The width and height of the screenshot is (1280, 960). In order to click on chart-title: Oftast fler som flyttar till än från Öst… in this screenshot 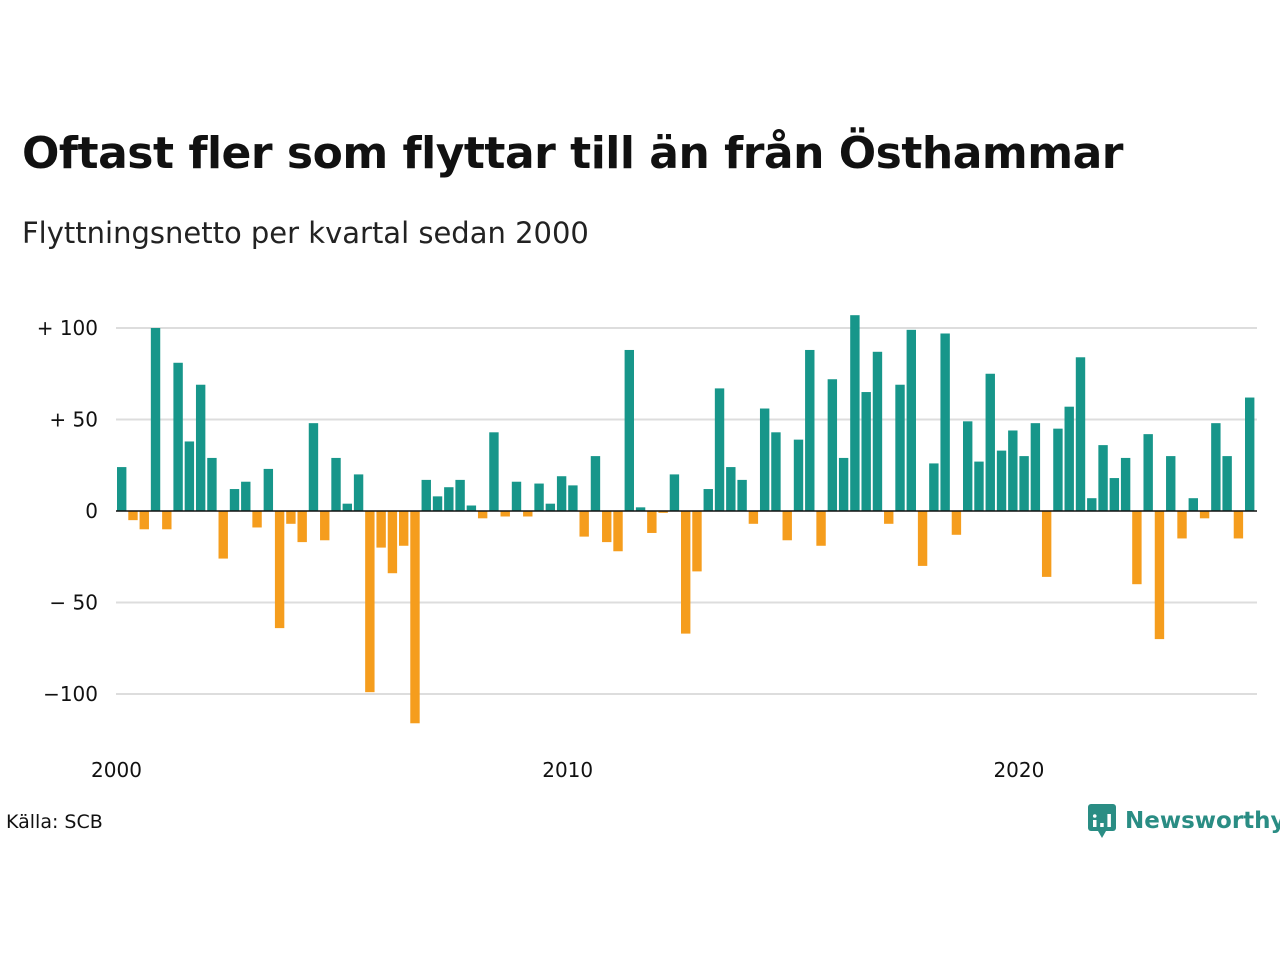, I will do `click(573, 153)`.